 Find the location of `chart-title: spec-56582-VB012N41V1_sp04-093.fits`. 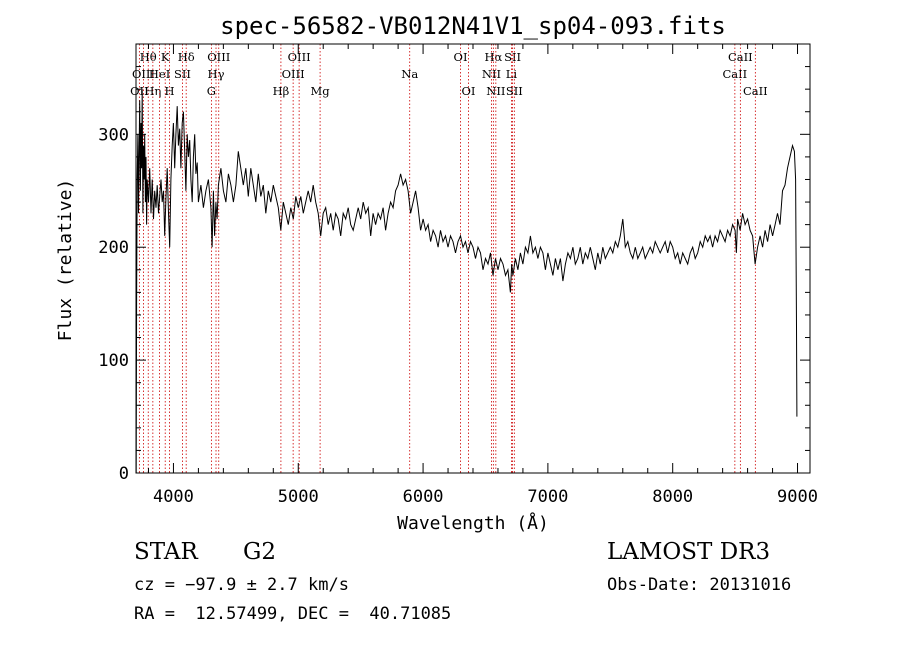

chart-title: spec-56582-VB012N41V1_sp04-093.fits is located at coordinates (473, 26).